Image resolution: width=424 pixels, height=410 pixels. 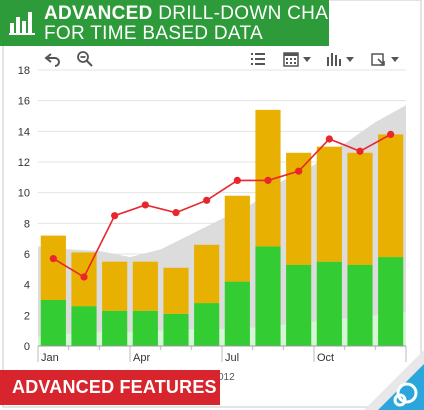 I want to click on zoom-out-icon, so click(x=85, y=59).